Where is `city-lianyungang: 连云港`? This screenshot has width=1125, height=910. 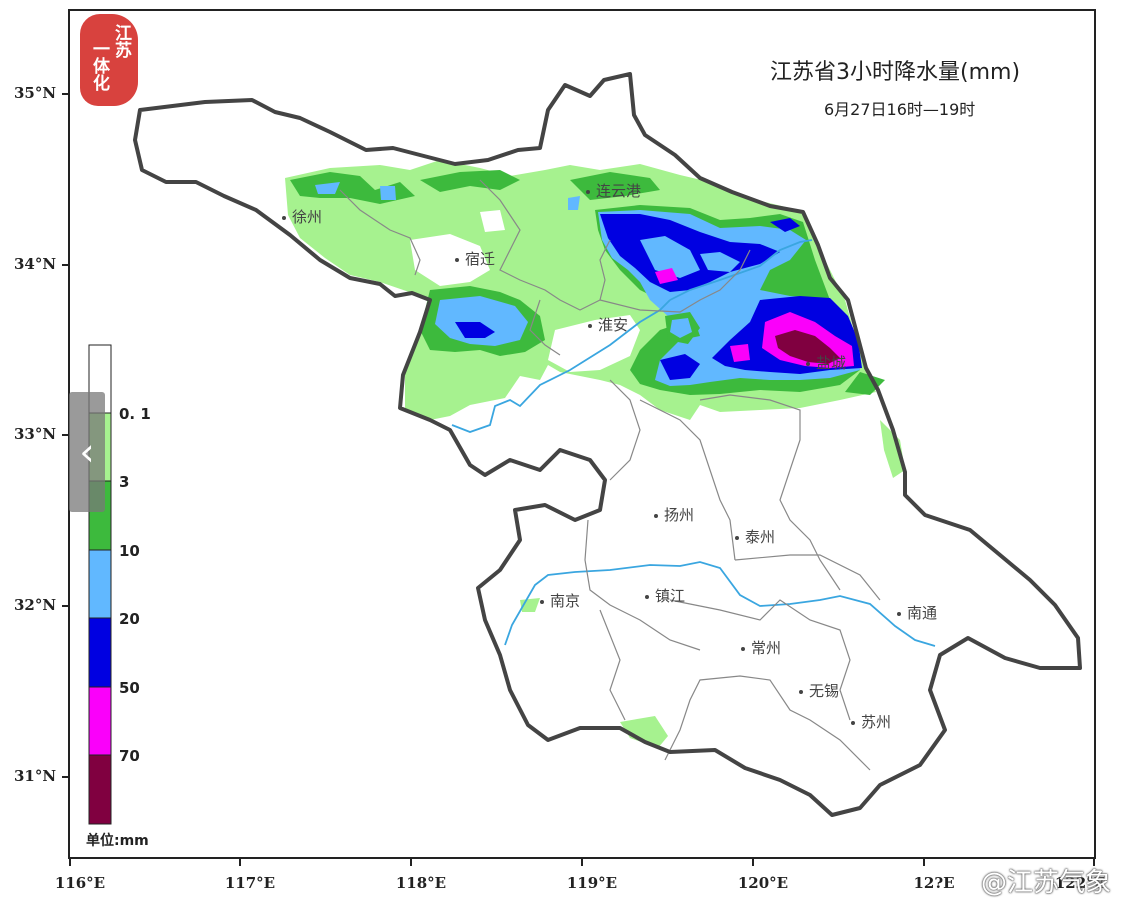
city-lianyungang: 连云港 is located at coordinates (613, 190).